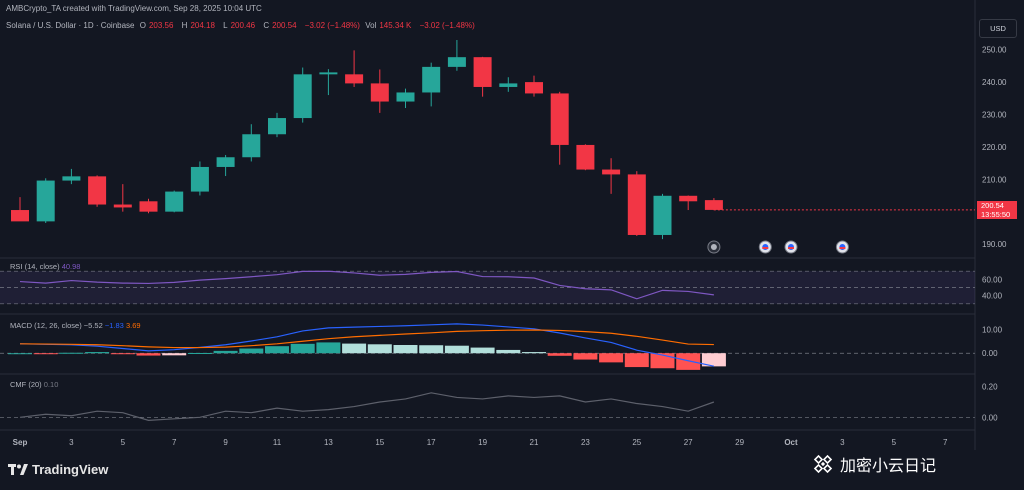  I want to click on time-tick-label: Sep, so click(20, 442).